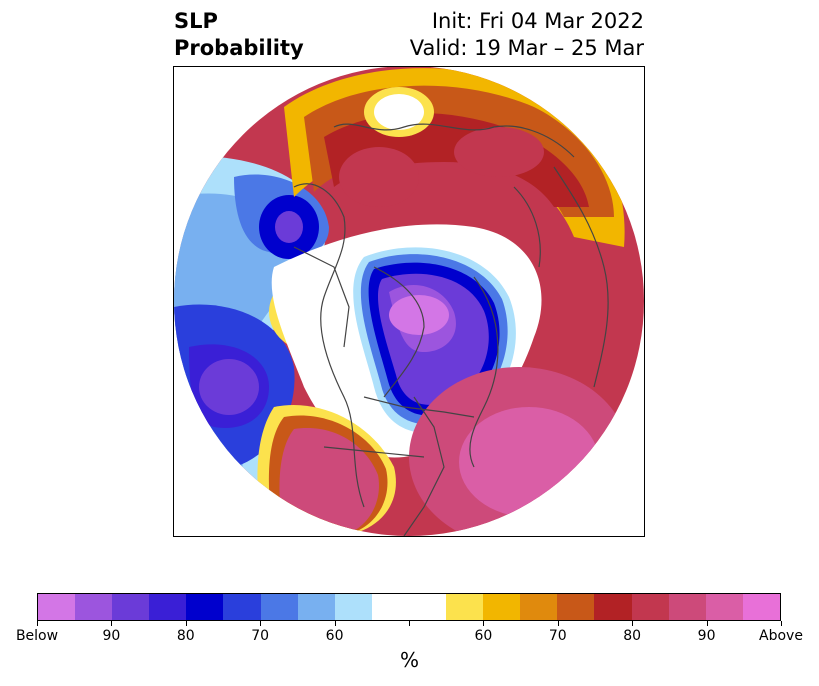 This screenshot has height=686, width=819. Describe the element at coordinates (37, 636) in the screenshot. I see `colorbar-tick-label: Below` at that location.